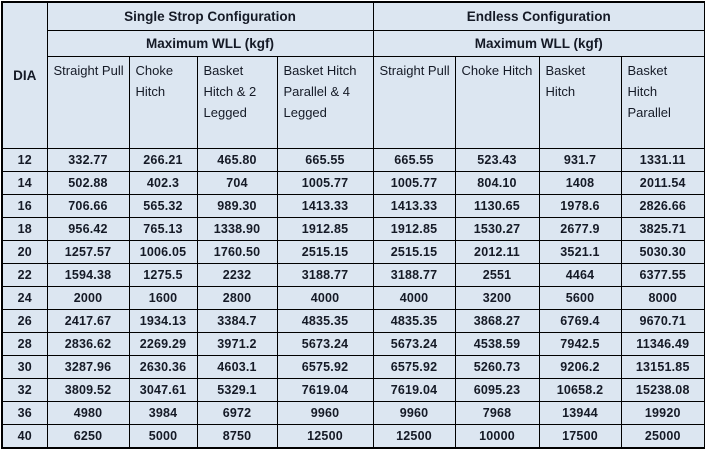 Image resolution: width=705 pixels, height=450 pixels. What do you see at coordinates (163, 102) in the screenshot?
I see `col-header-single-choke-hitch: Choke Hitch` at bounding box center [163, 102].